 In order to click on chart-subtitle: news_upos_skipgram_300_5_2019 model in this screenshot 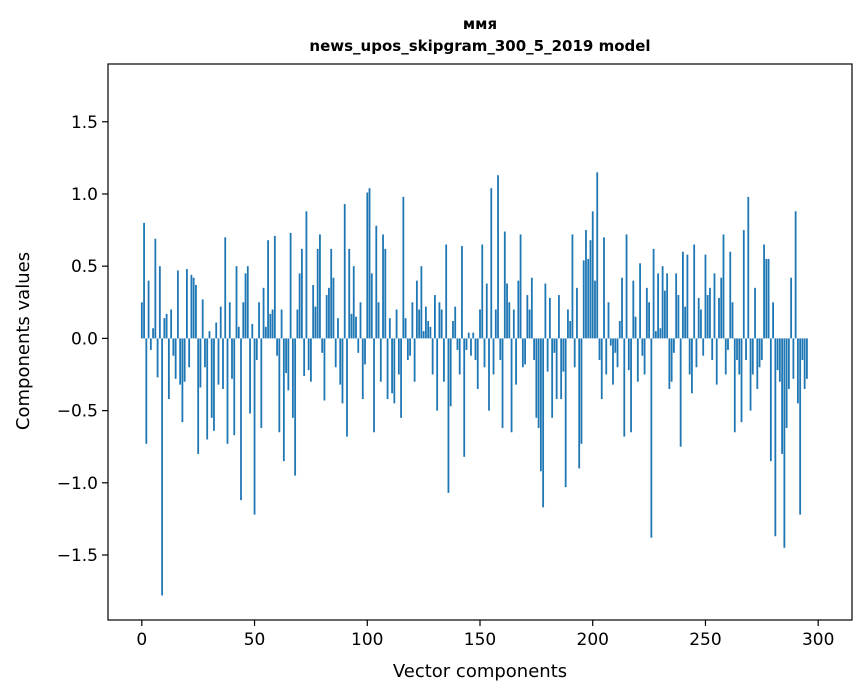, I will do `click(479, 46)`.